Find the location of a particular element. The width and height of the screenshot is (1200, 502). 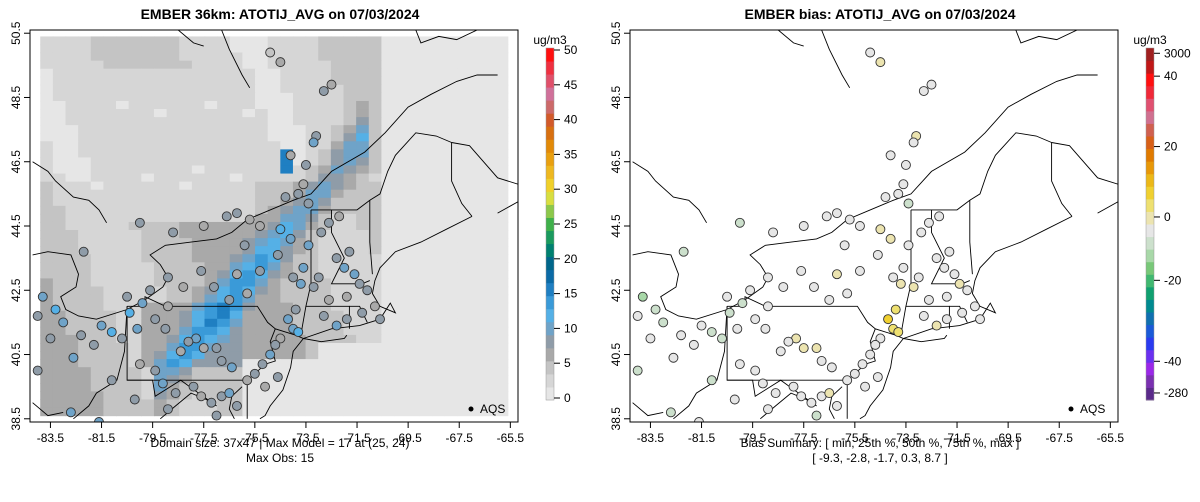

left-chart-title: EMBER 36km: ATOTIJ_AVG on 07/03/2024 is located at coordinates (280, 14).